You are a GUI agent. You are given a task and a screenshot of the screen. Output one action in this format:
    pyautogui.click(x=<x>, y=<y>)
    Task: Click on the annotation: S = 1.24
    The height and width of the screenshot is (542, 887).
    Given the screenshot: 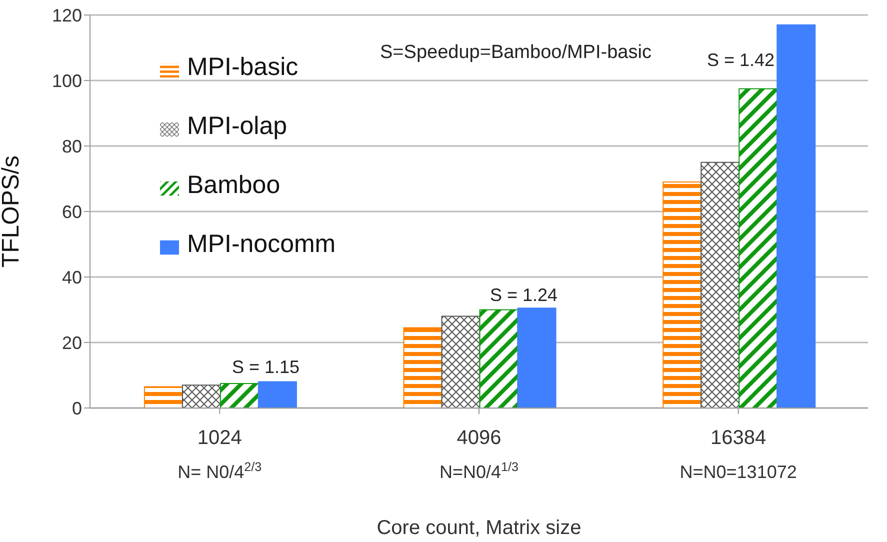 What is the action you would take?
    pyautogui.click(x=524, y=295)
    